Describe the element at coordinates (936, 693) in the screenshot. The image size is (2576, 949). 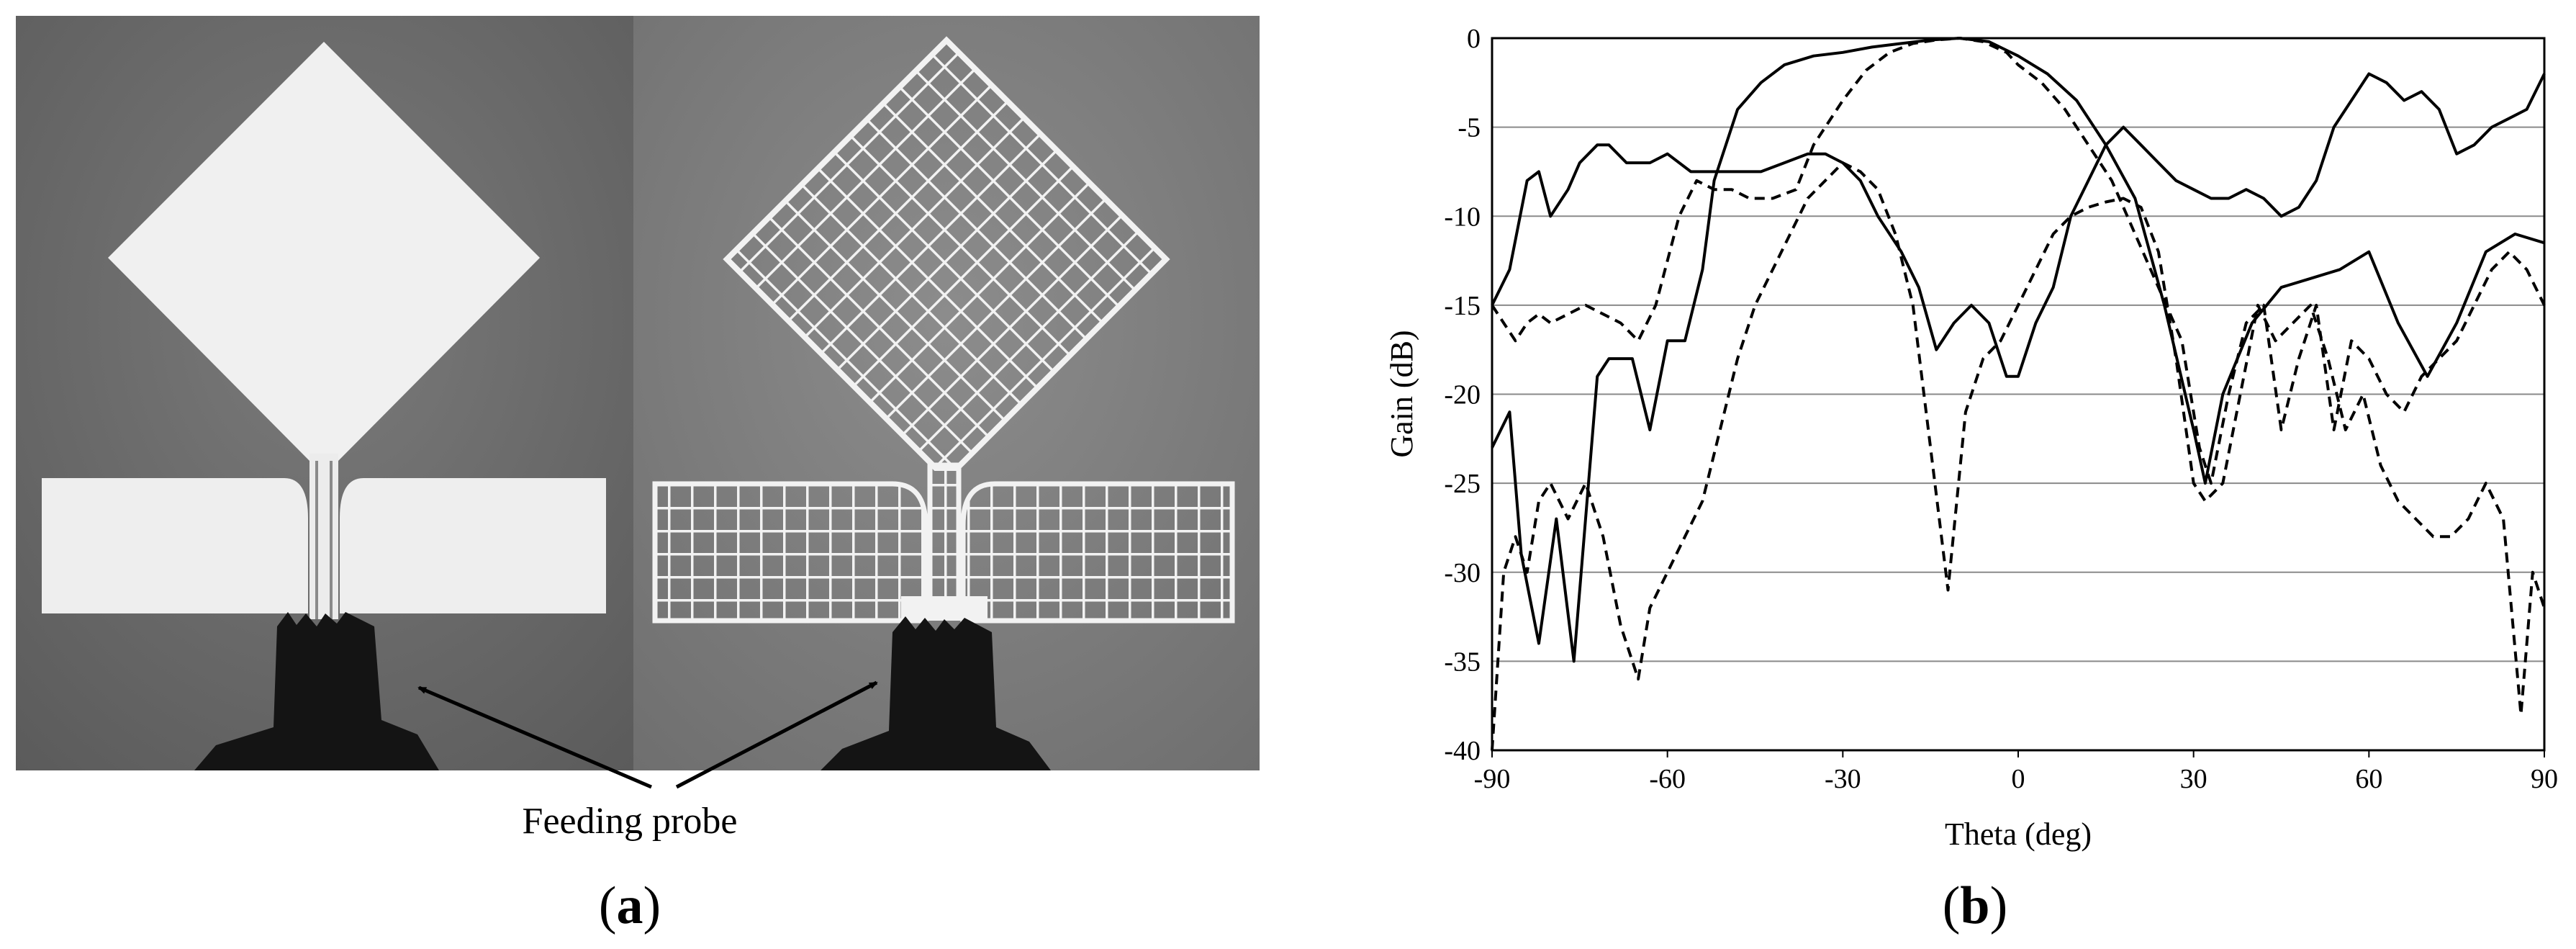
I see `probe-right` at that location.